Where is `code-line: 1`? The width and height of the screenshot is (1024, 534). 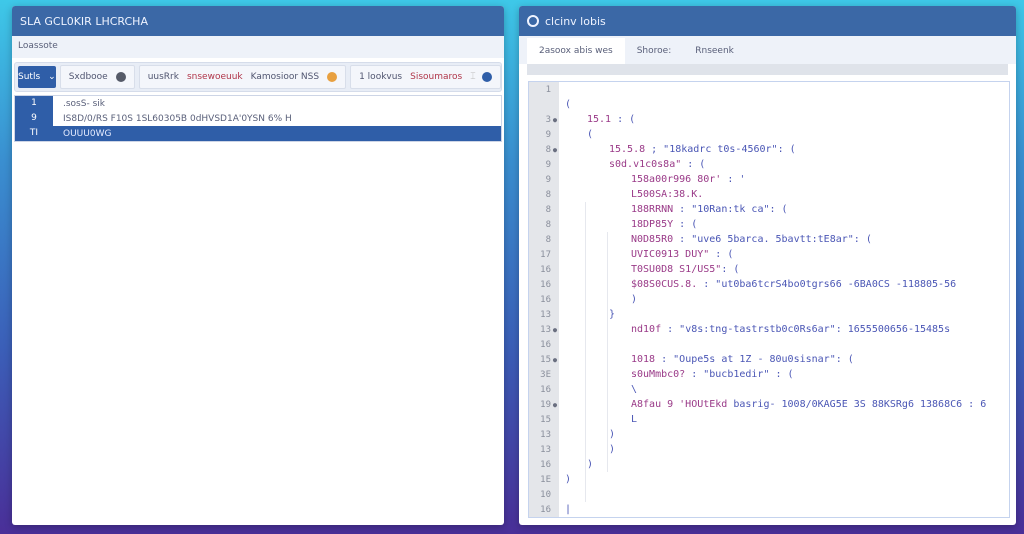 code-line: 1 is located at coordinates (769, 89).